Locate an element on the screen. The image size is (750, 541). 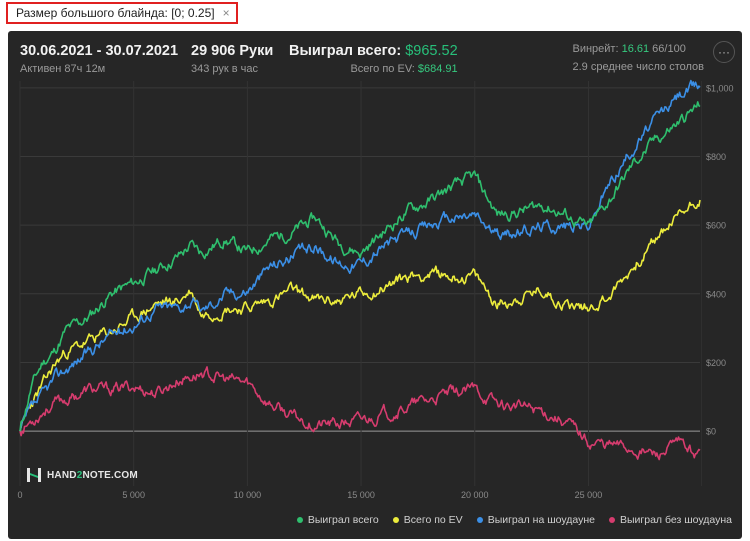
close-icon: × is located at coordinates (226, 13).